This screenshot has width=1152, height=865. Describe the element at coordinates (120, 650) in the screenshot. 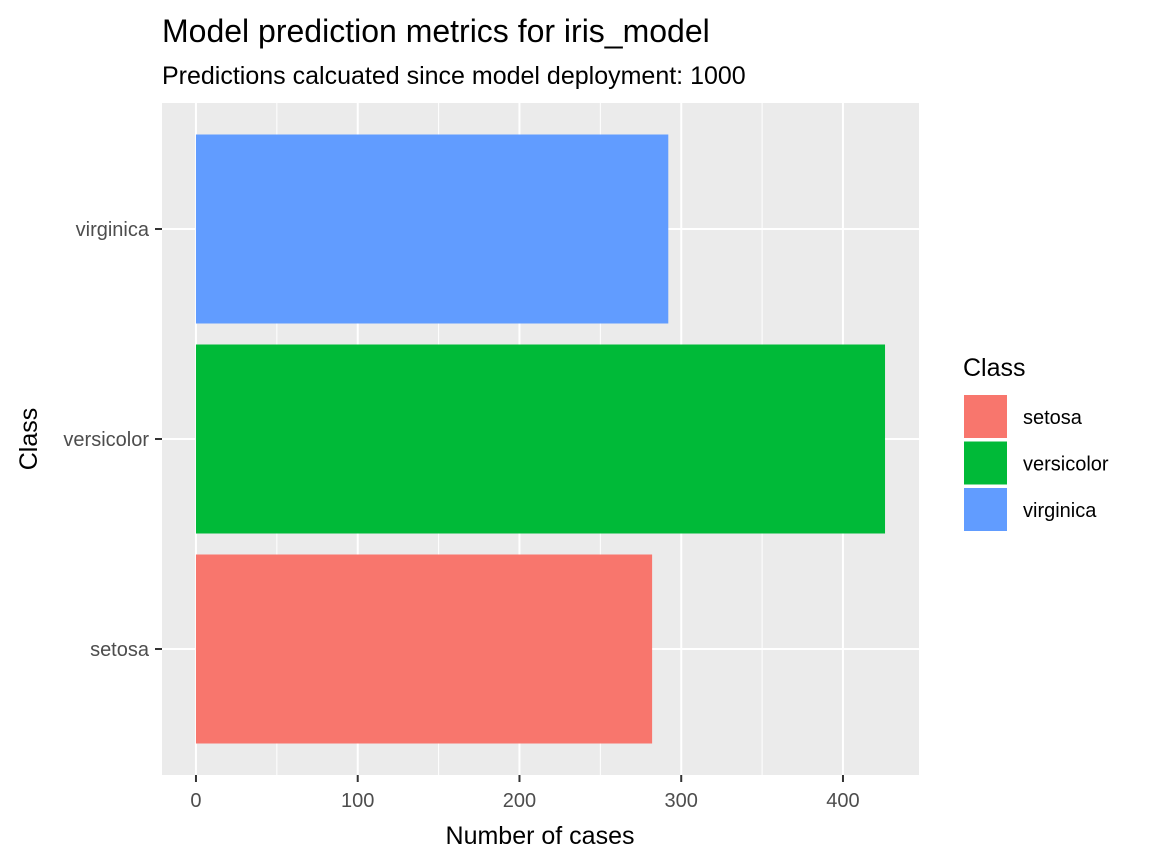

I see `y-tick-label: setosa` at that location.